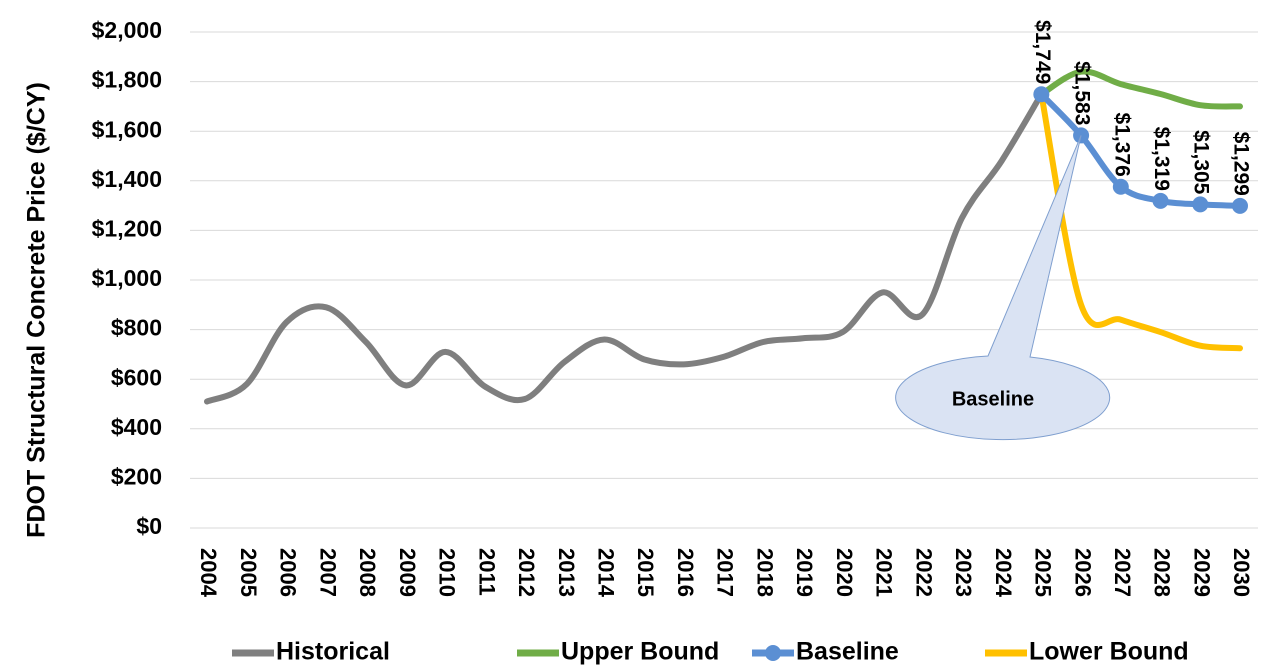 The image size is (1267, 671). Describe the element at coordinates (1003, 288) in the screenshot. I see `callout` at that location.